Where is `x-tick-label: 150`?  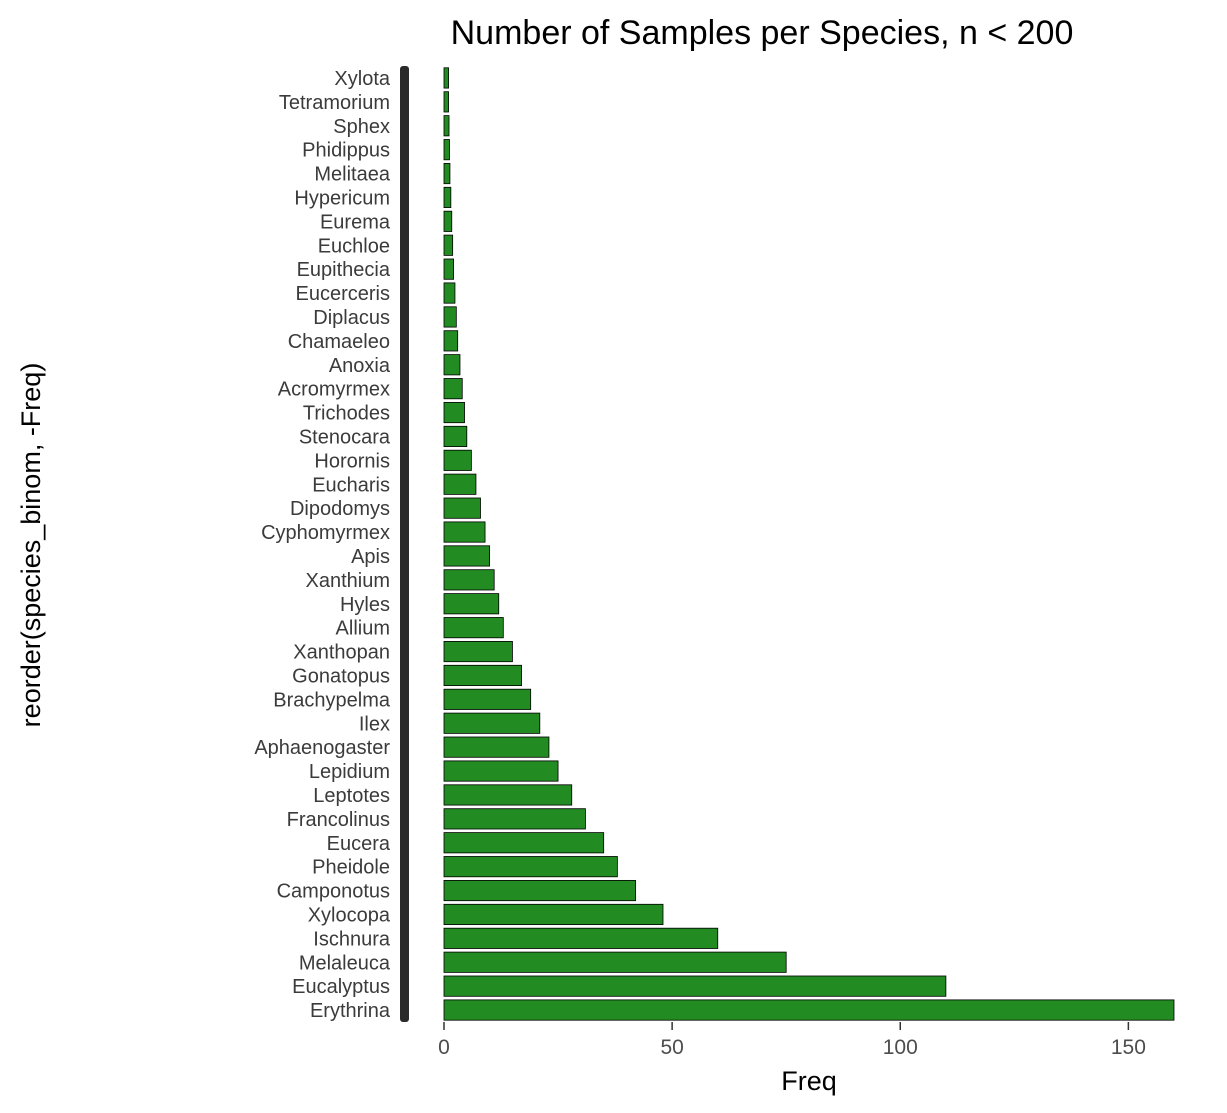
x-tick-label: 150 is located at coordinates (1128, 1047).